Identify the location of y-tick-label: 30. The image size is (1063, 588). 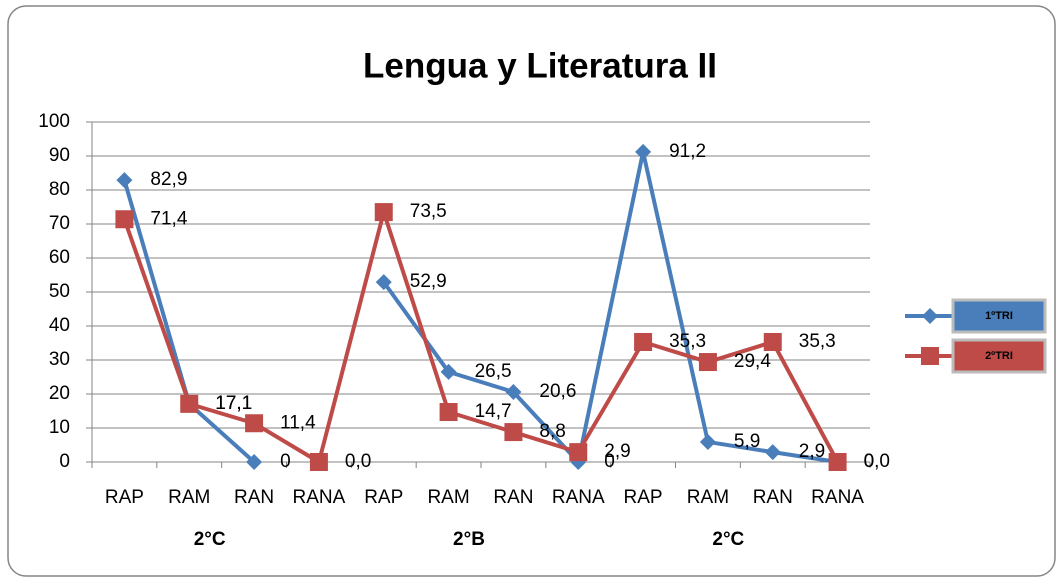
(59, 359).